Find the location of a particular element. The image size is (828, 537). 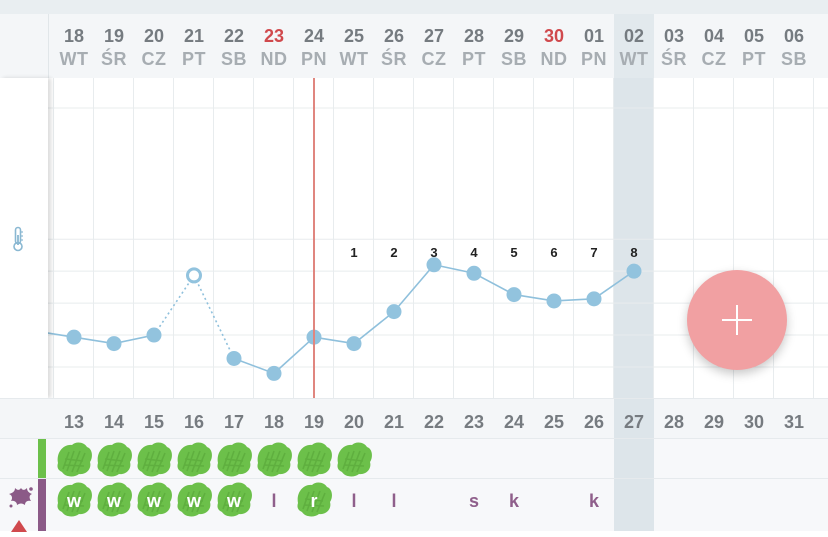

cycle-day-number: 3 is located at coordinates (821, 419).